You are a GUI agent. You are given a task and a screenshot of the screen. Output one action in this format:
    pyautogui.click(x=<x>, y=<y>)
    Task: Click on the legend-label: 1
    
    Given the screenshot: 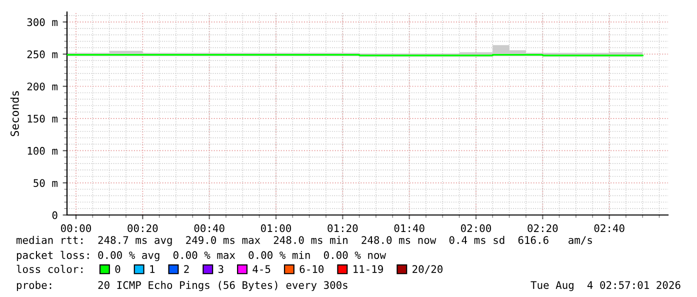 What is the action you would take?
    pyautogui.click(x=152, y=269)
    